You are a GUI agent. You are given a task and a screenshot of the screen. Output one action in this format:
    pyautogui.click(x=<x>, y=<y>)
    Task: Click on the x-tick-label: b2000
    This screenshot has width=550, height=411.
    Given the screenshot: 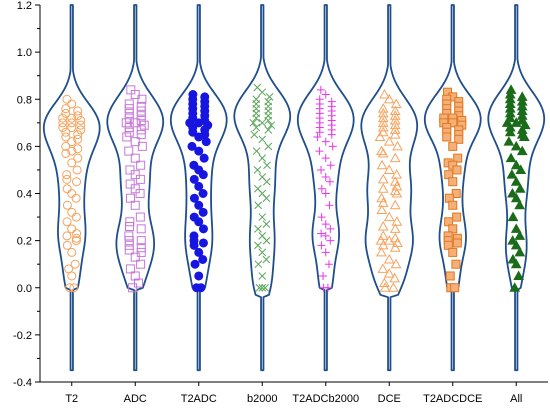 What is the action you would take?
    pyautogui.click(x=262, y=399)
    